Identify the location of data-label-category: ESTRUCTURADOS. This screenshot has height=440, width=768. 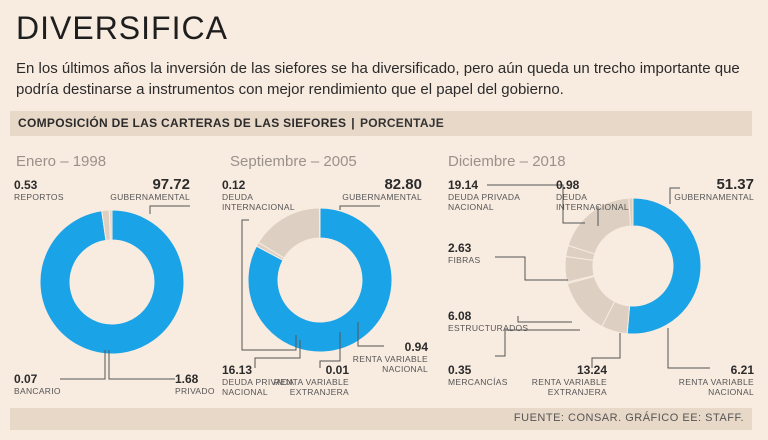
(488, 328).